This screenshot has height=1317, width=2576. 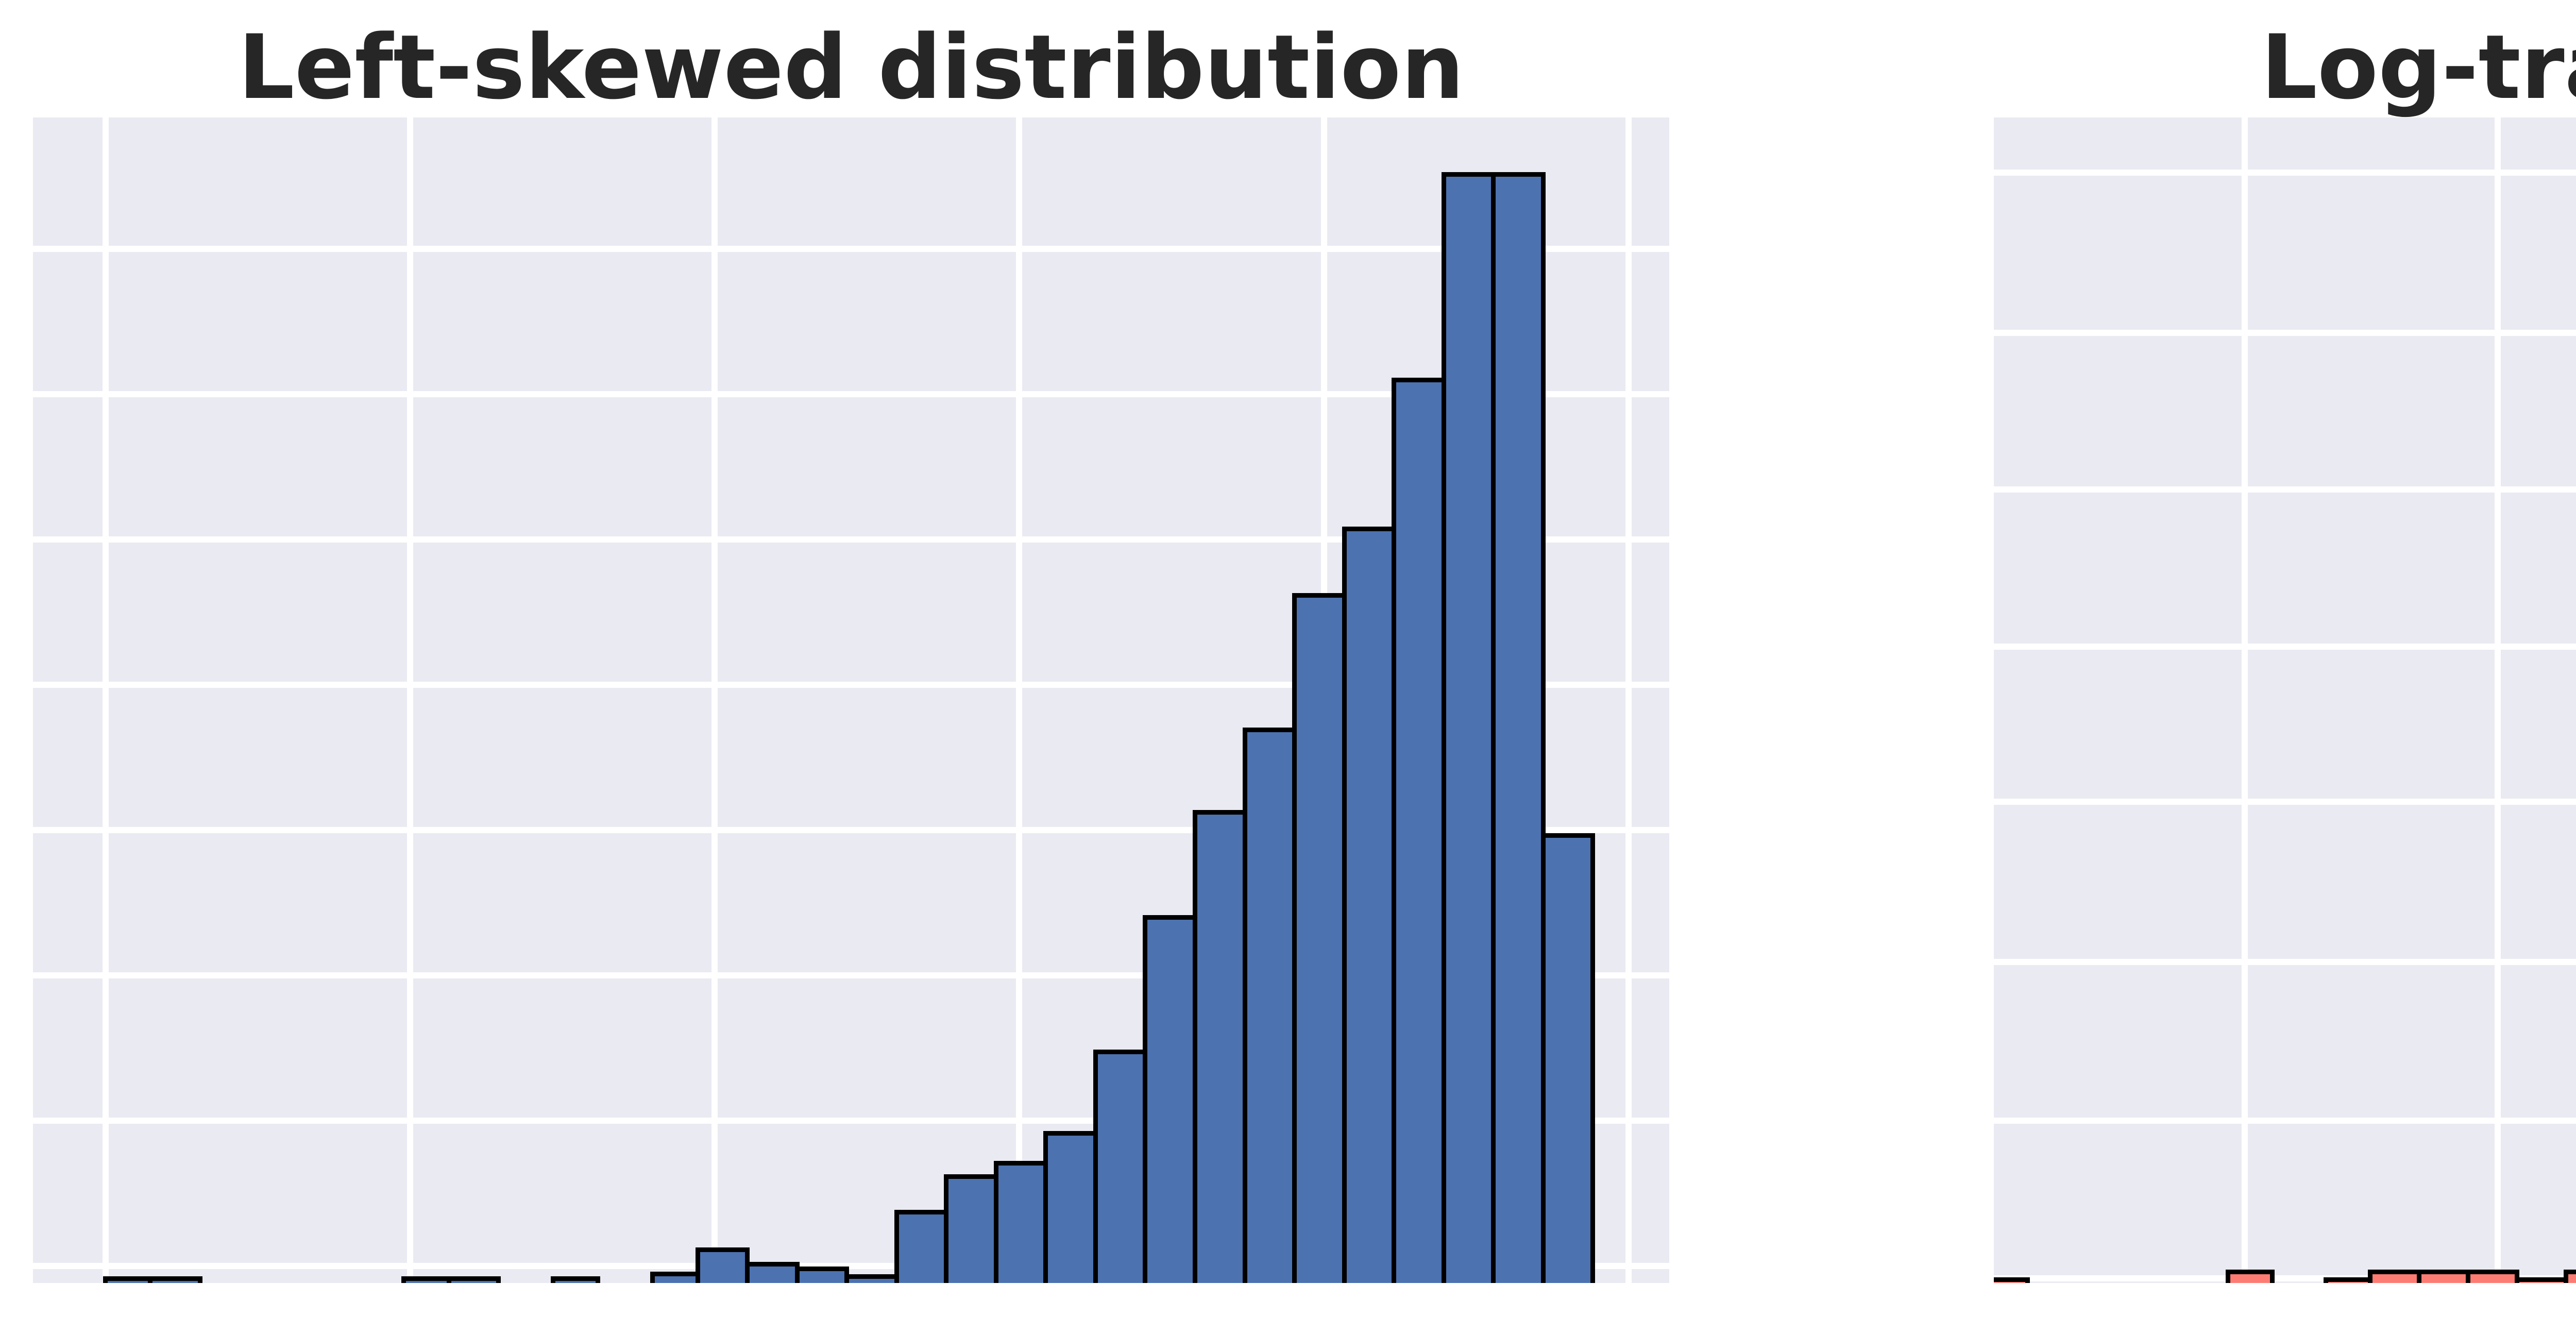 I want to click on left-chart-title: Left-skewed distribution, so click(x=851, y=67).